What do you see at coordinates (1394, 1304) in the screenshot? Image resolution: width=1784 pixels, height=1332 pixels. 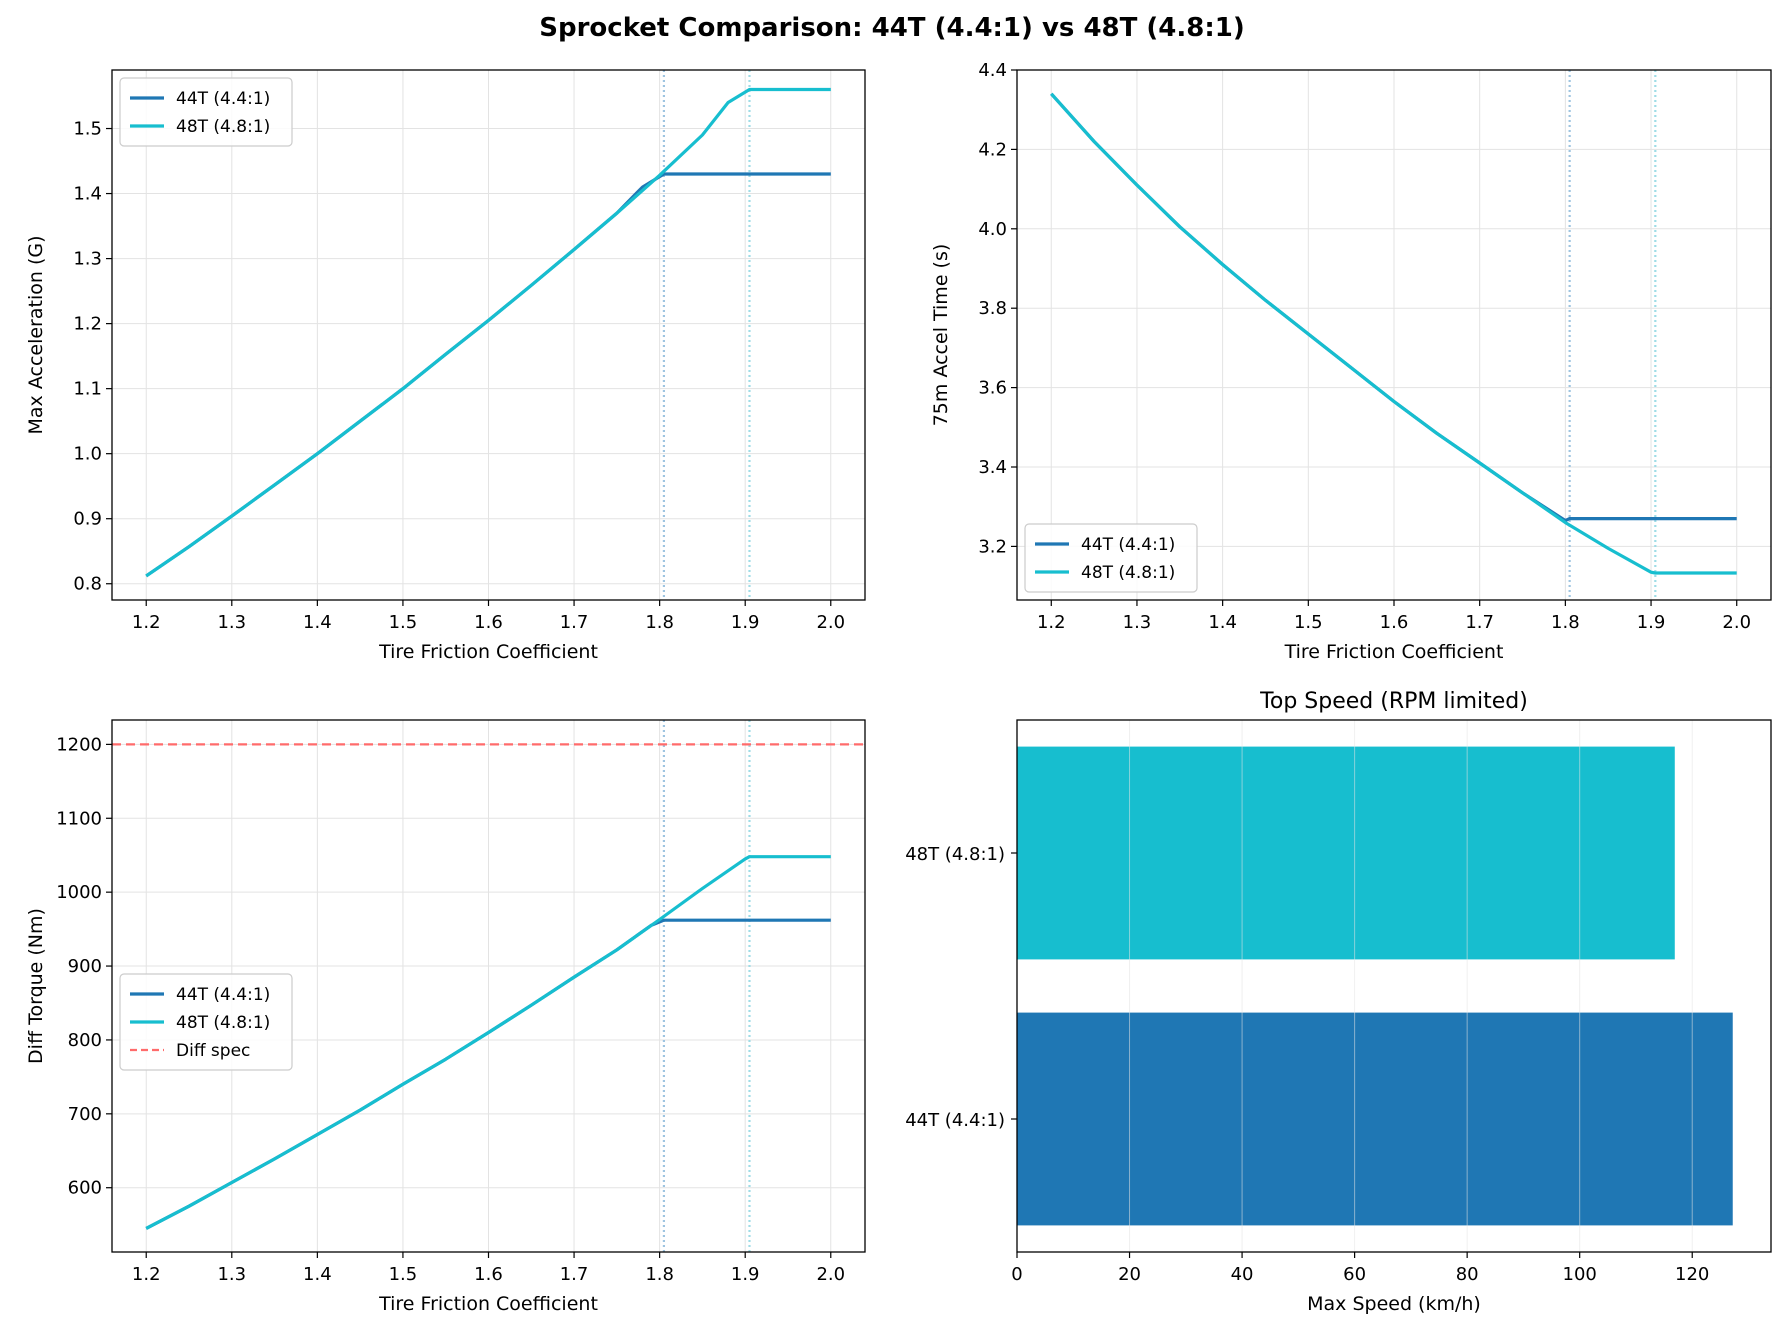 I see `x-axis-label: Max Speed (km/h)` at bounding box center [1394, 1304].